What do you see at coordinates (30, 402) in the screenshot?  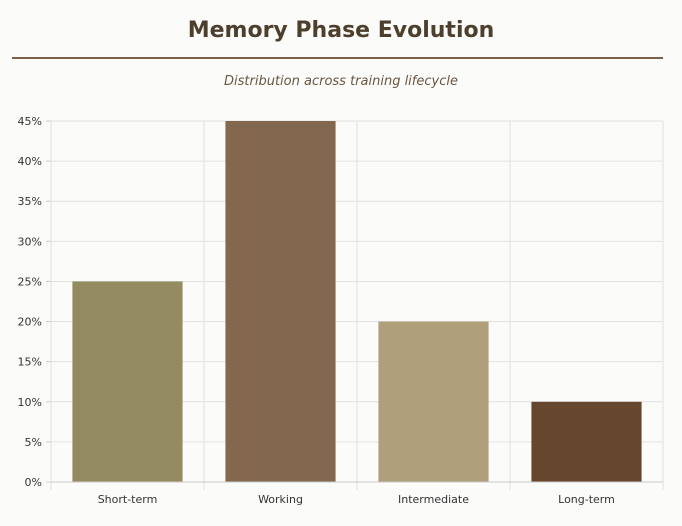 I see `y-tick-label: 10%` at bounding box center [30, 402].